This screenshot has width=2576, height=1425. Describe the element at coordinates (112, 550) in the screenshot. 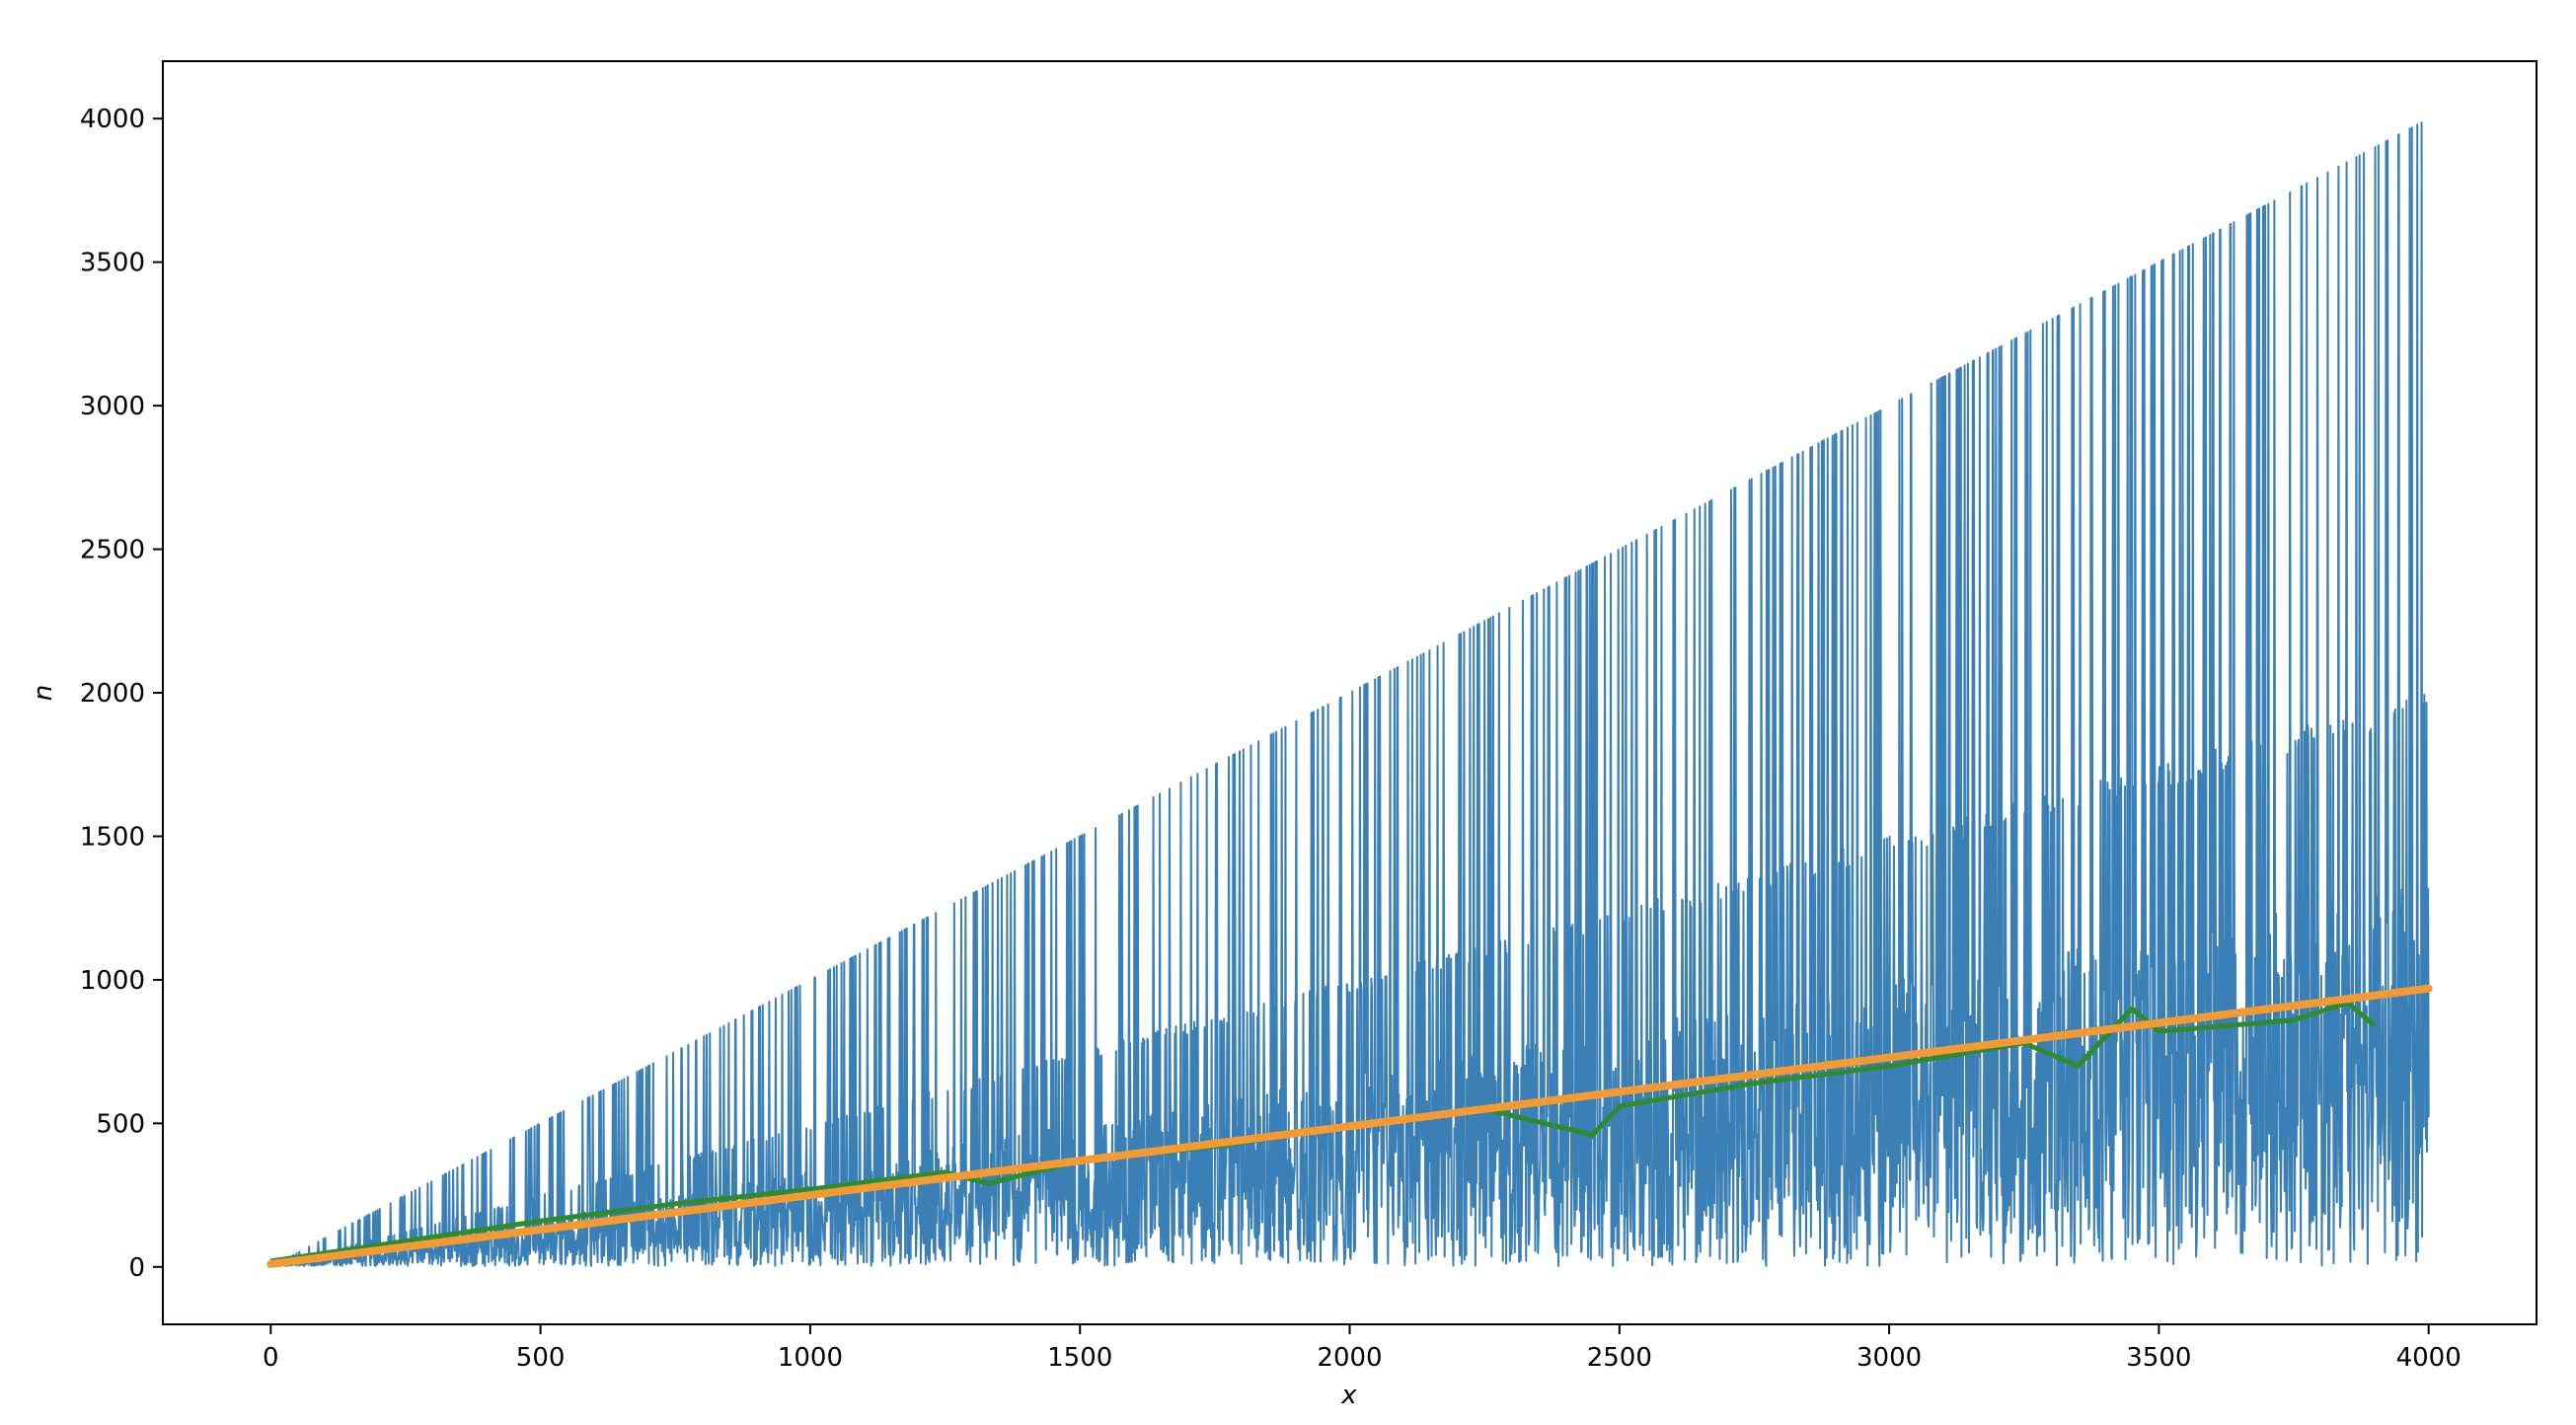

I see `y-tick-label: 2500` at that location.